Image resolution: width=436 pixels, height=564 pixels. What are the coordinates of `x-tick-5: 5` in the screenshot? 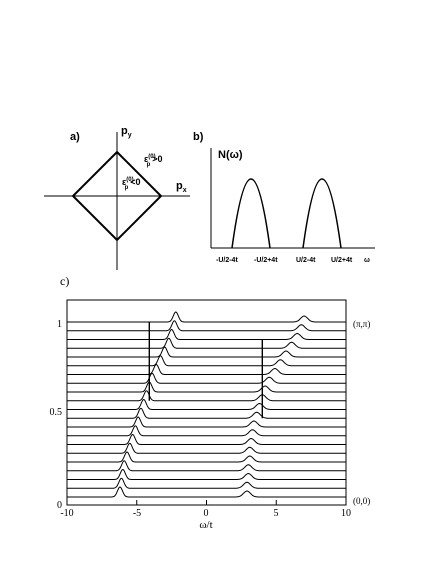 It's located at (276, 513).